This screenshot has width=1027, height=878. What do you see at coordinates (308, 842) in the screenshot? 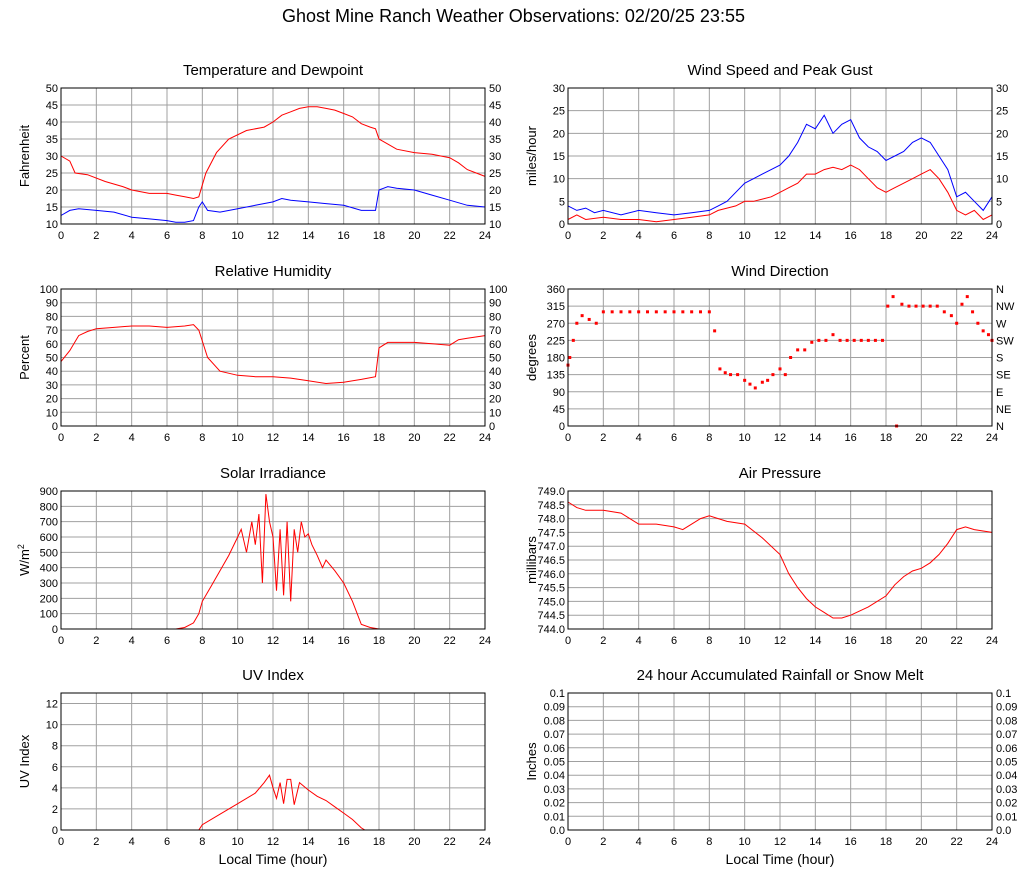
I see `uv-x-tick-label: 14` at bounding box center [308, 842].